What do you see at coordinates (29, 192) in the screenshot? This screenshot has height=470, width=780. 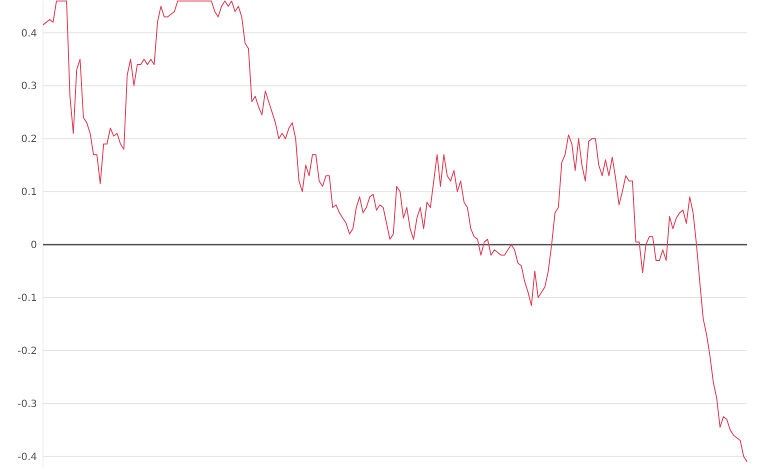 I see `y-tick-label: 0.1` at bounding box center [29, 192].